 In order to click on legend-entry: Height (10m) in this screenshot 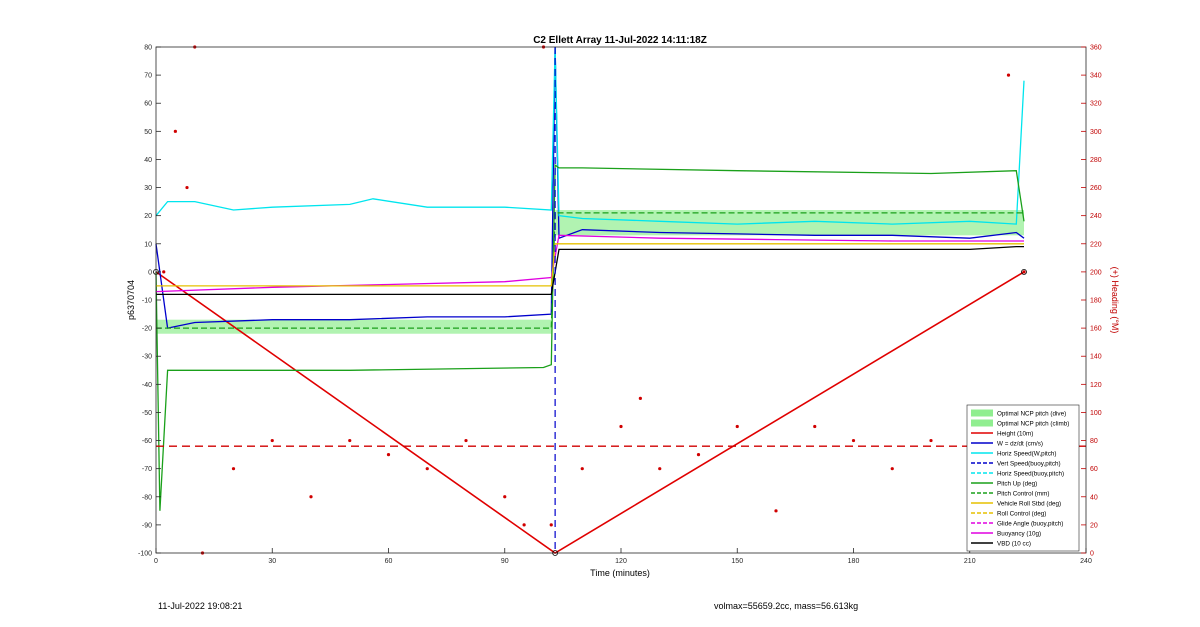, I will do `click(1015, 434)`.